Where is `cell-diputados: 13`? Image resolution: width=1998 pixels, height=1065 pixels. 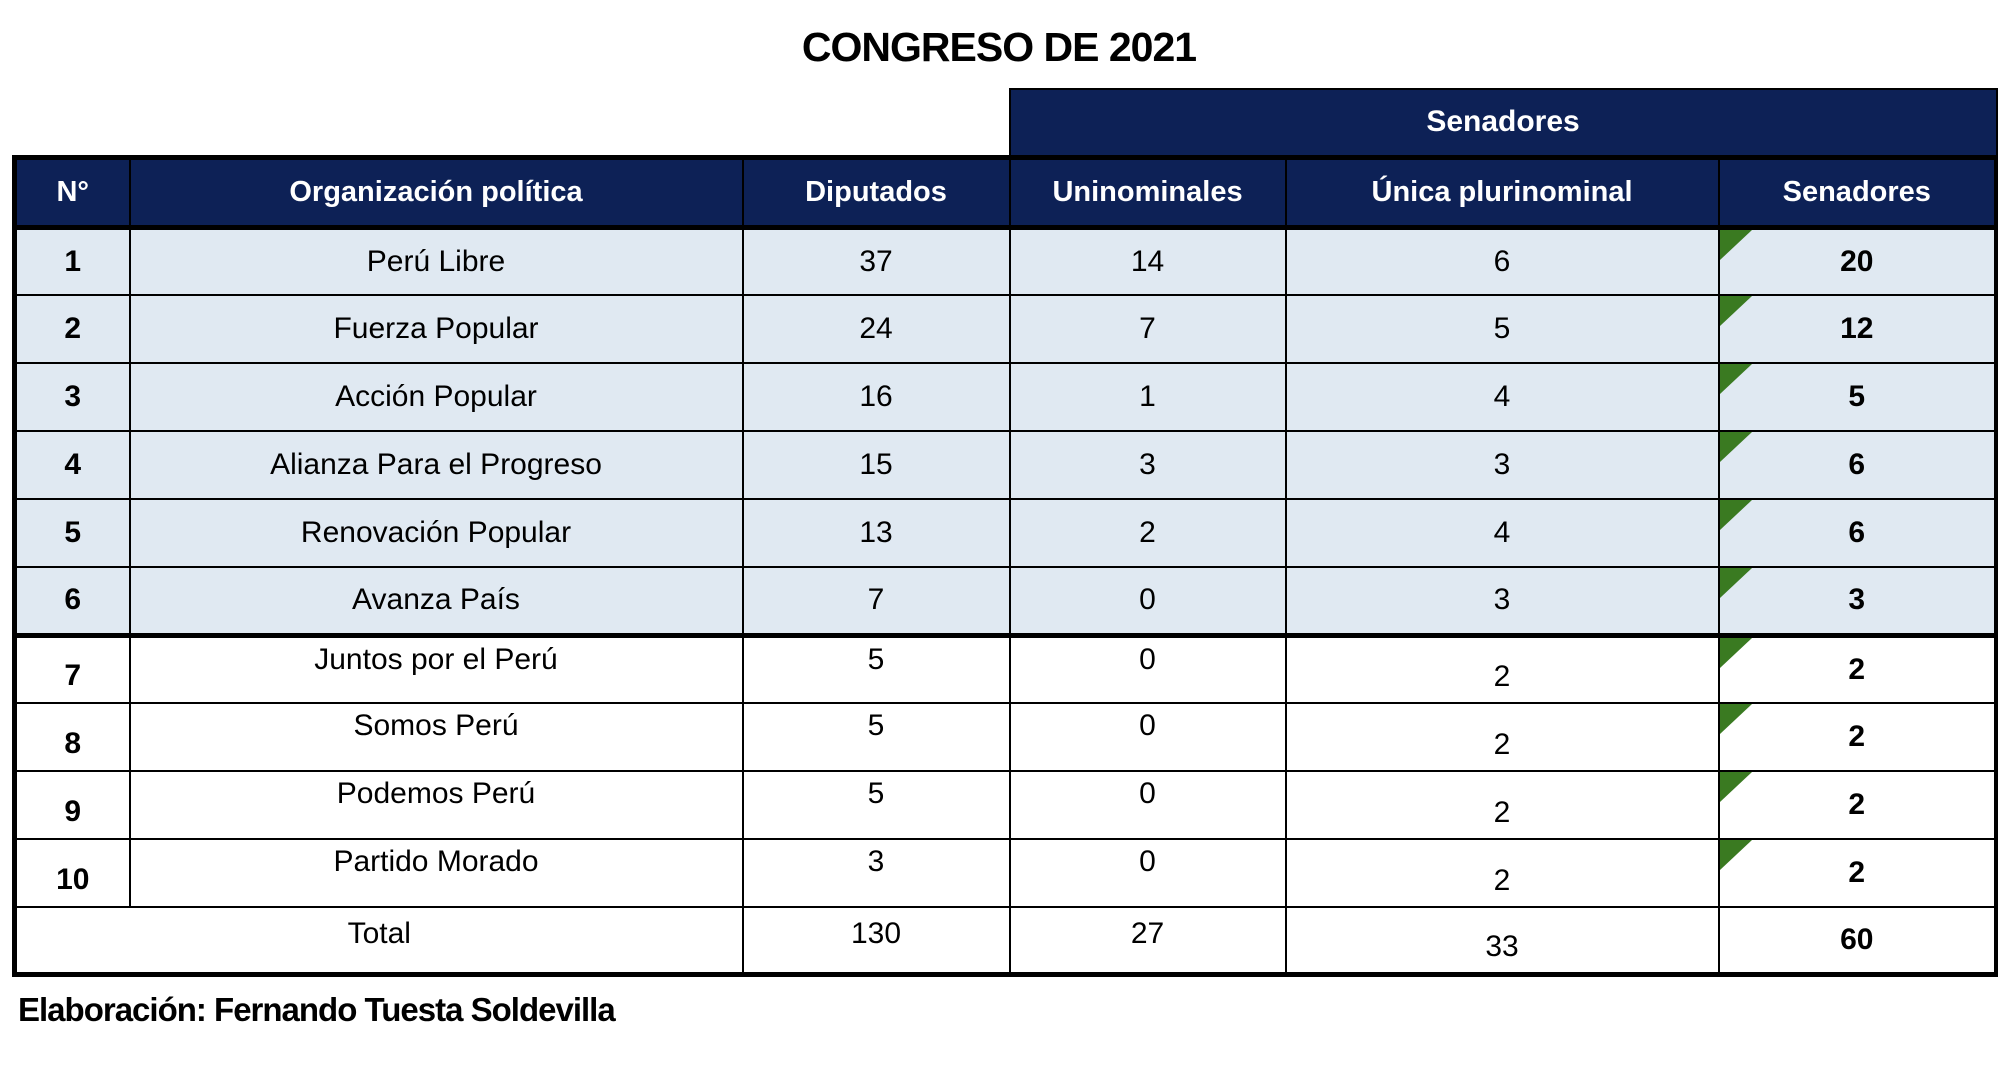
cell-diputados: 13 is located at coordinates (876, 533).